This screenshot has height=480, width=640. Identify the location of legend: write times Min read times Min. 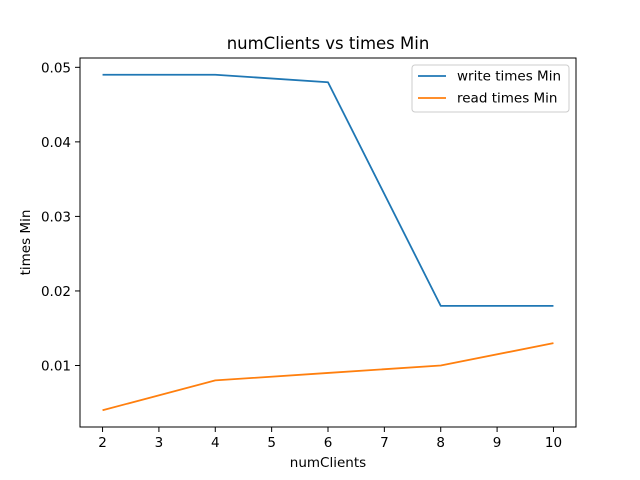
(490, 88).